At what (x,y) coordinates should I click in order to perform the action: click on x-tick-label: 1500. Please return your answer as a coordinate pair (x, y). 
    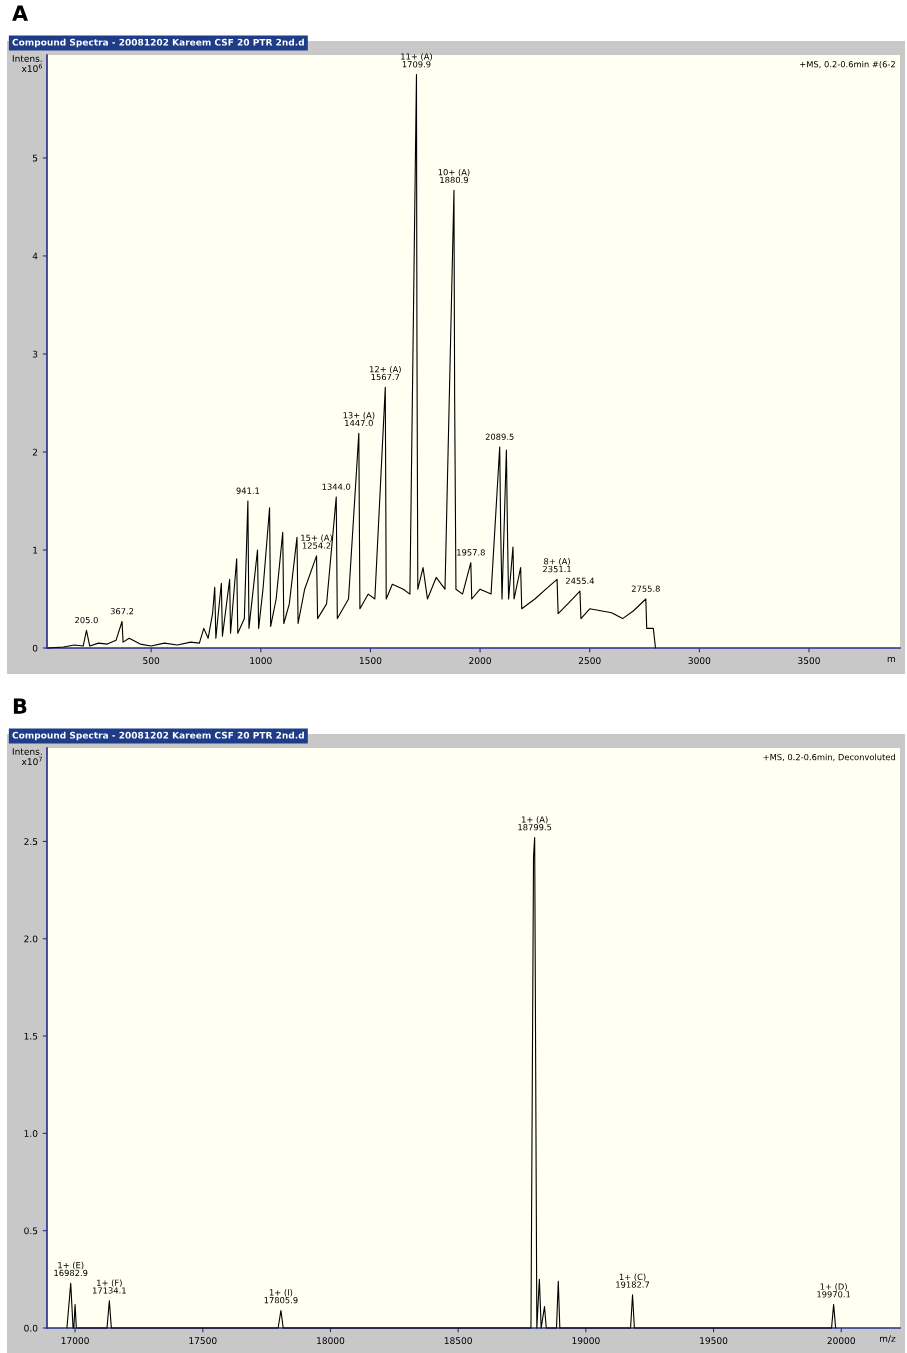
    Looking at the image, I should click on (370, 661).